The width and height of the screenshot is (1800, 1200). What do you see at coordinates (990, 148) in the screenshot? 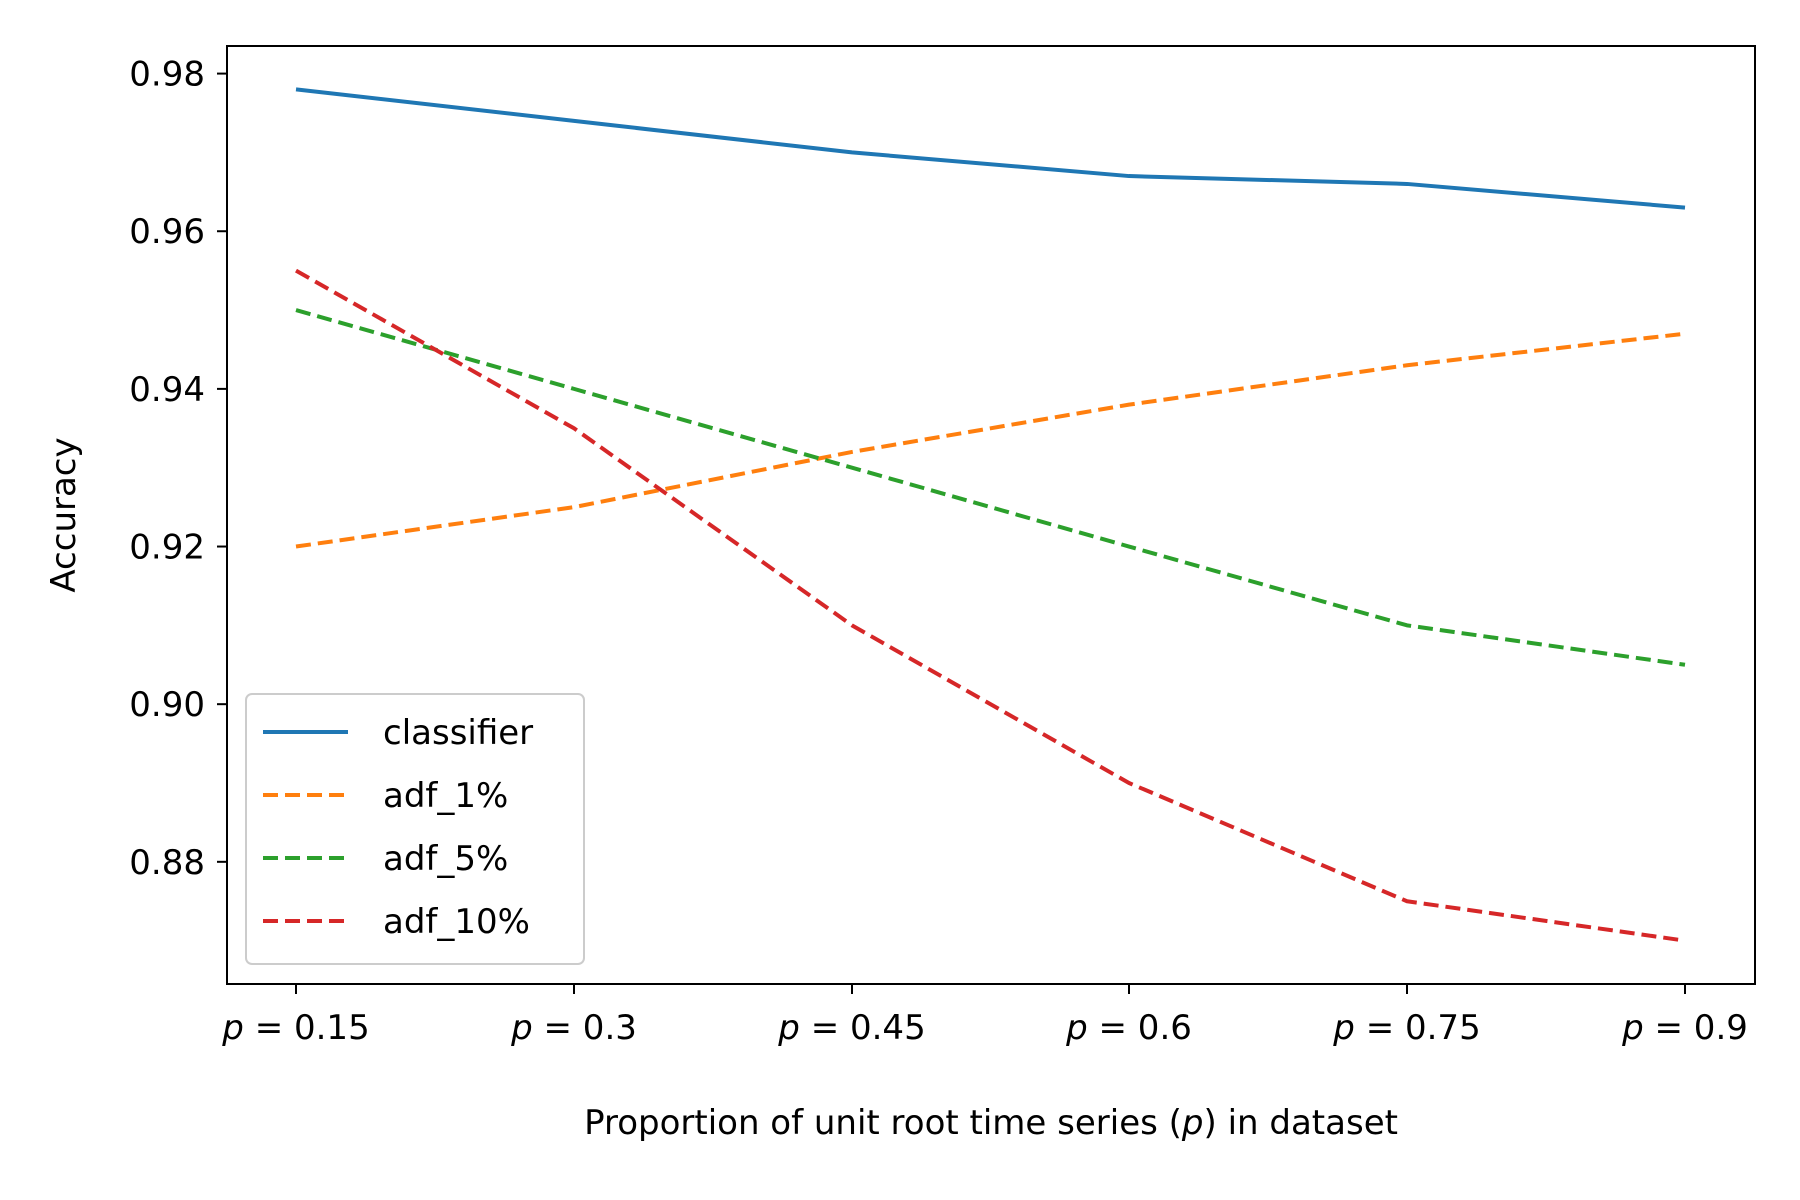
I see `series-line-classifier` at bounding box center [990, 148].